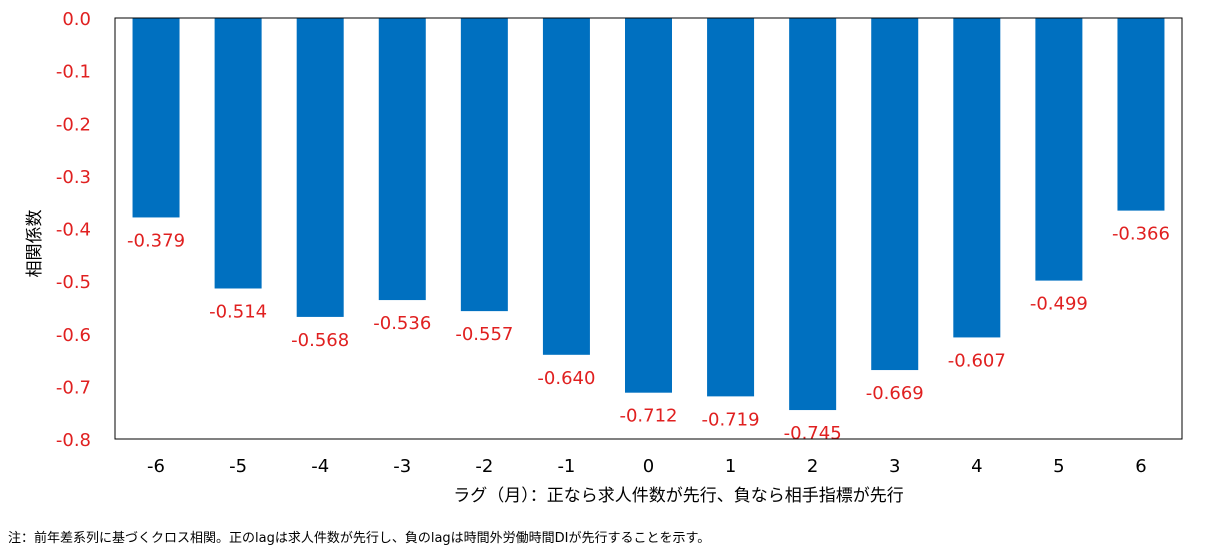 Image resolution: width=1231 pixels, height=551 pixels. Describe the element at coordinates (238, 311) in the screenshot. I see `bar-value-label: -0.514` at that location.